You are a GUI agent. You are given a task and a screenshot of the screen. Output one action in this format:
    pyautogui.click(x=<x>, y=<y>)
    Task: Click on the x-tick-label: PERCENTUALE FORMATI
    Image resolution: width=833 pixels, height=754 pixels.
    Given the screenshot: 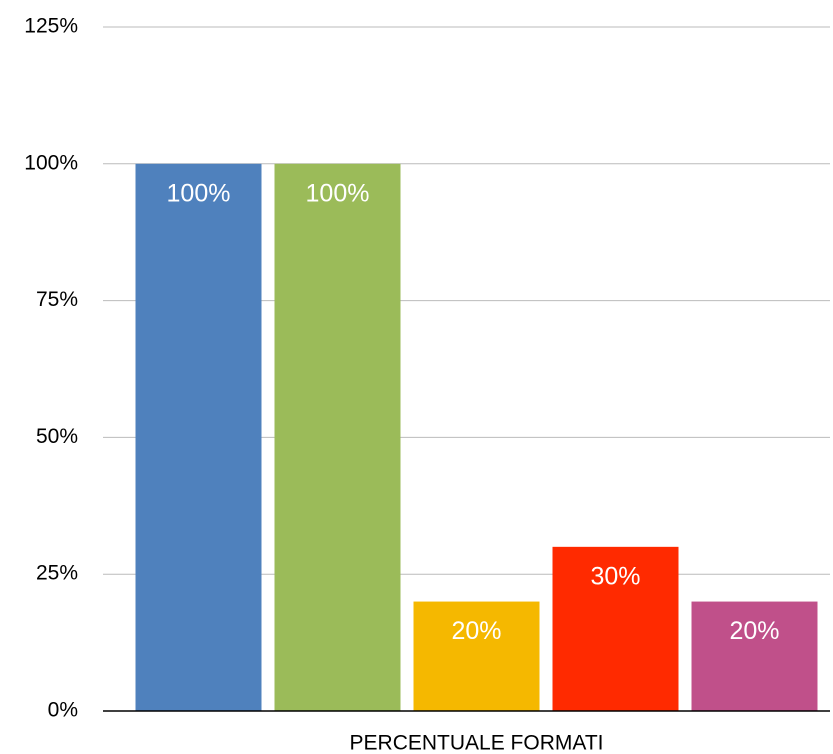 What is the action you would take?
    pyautogui.click(x=477, y=743)
    